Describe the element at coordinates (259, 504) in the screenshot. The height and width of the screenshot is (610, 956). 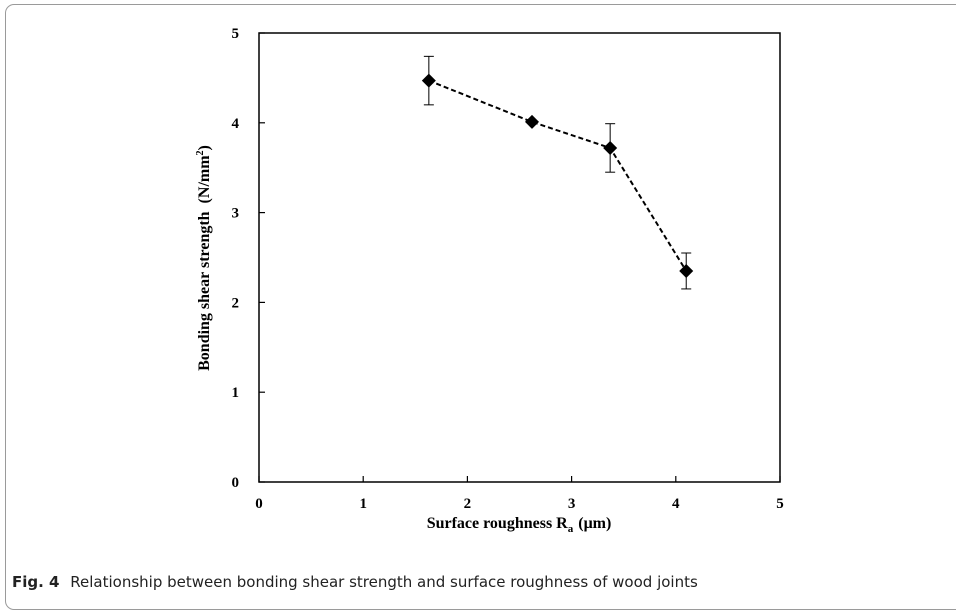
I see `x-tick-label: 0` at that location.